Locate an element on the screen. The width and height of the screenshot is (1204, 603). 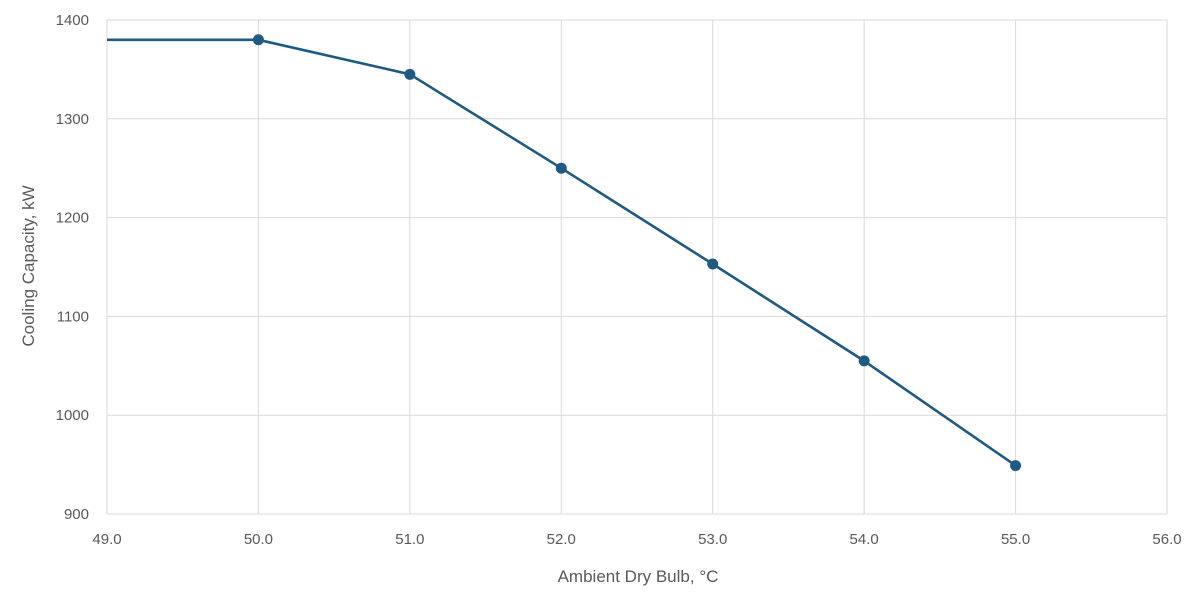
x-tick-label: 50.0 is located at coordinates (258, 539).